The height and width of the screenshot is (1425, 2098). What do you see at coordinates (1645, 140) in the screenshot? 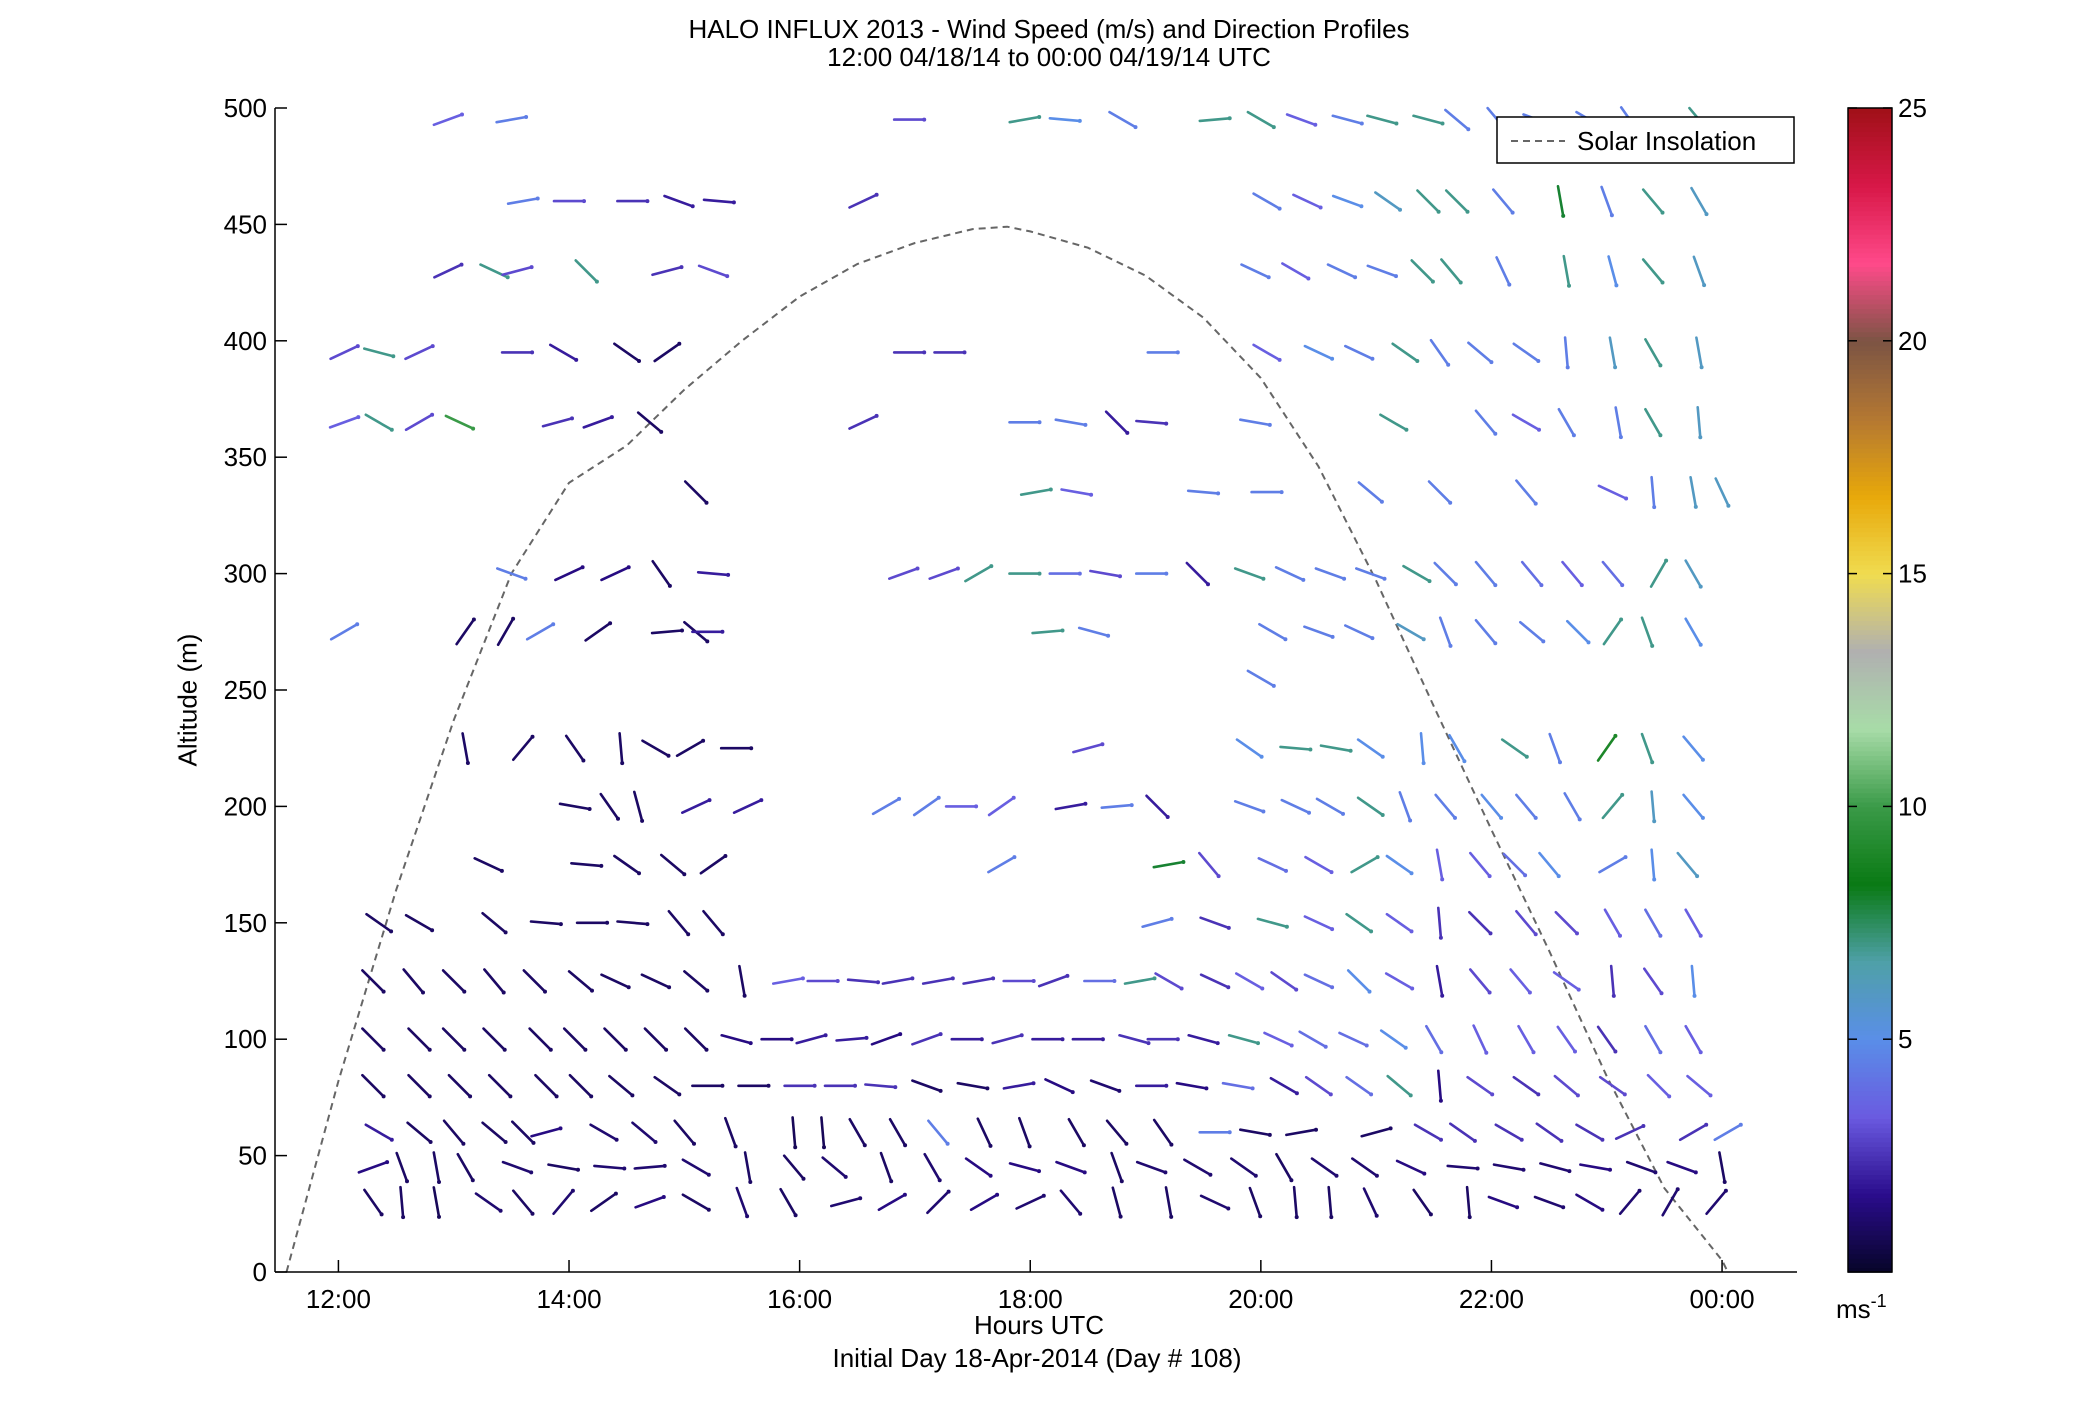
I see `legend-box` at bounding box center [1645, 140].